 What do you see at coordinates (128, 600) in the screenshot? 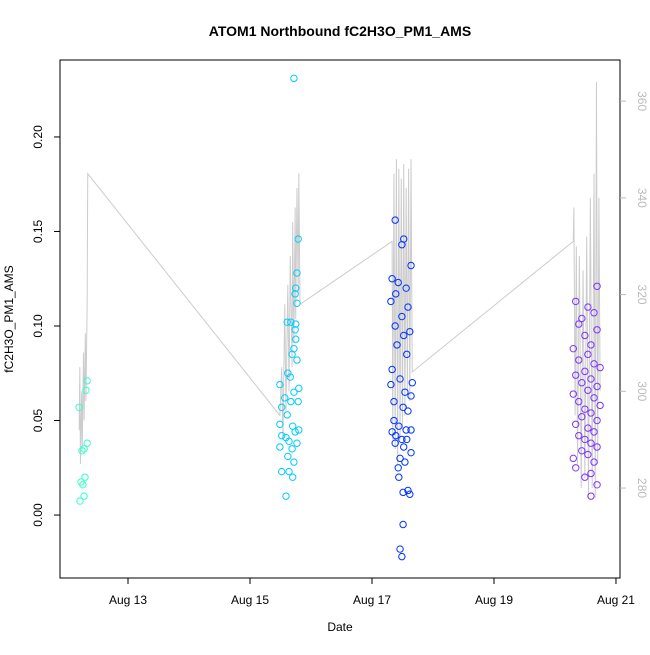
I see `x-tick-label: Aug 13` at bounding box center [128, 600].